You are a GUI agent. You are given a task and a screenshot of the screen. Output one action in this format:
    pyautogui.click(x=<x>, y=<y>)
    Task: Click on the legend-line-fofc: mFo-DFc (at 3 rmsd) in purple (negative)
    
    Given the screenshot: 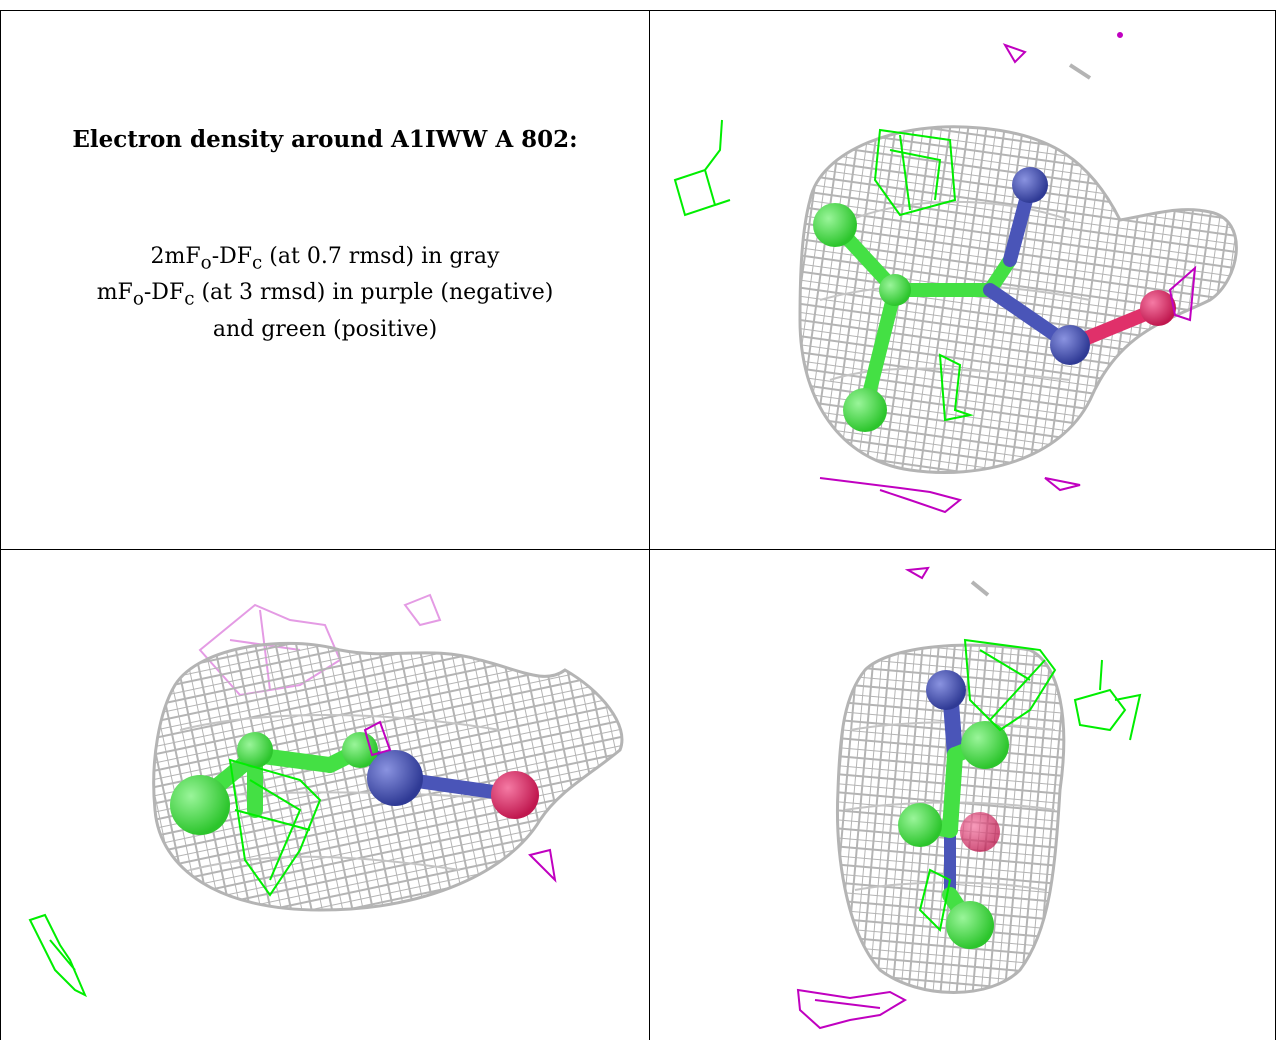 What is the action you would take?
    pyautogui.click(x=325, y=295)
    